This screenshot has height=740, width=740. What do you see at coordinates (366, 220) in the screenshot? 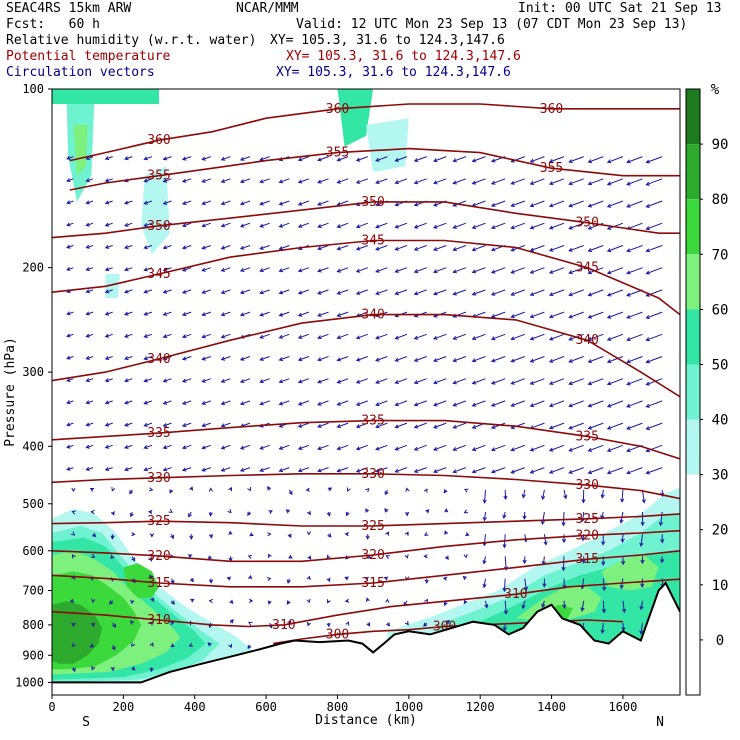
I see `theta-contour` at bounding box center [366, 220].